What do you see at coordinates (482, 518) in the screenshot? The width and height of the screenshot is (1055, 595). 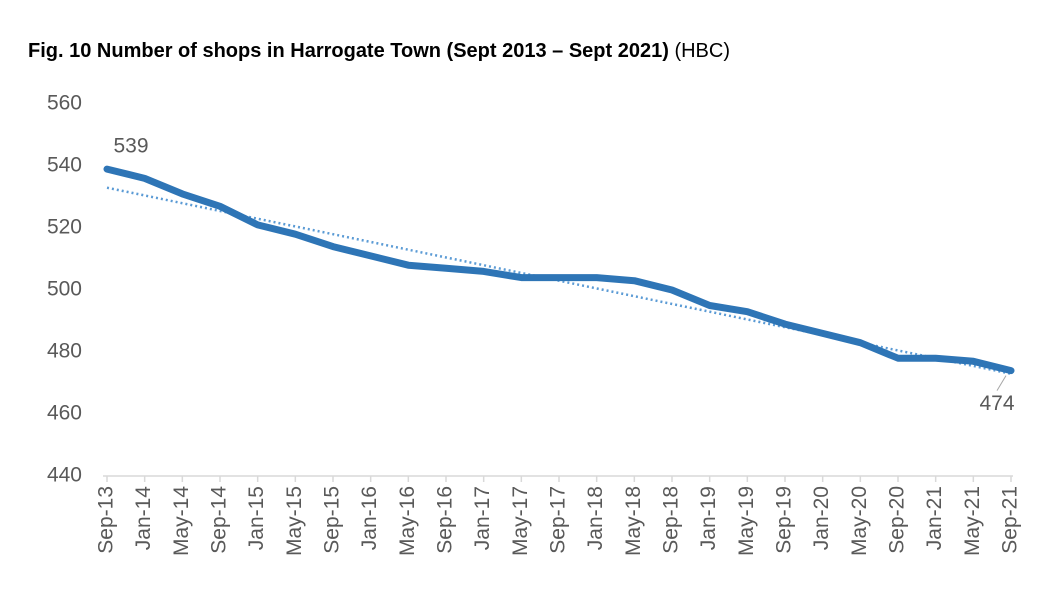 I see `x-tick-label: Jan-17` at bounding box center [482, 518].